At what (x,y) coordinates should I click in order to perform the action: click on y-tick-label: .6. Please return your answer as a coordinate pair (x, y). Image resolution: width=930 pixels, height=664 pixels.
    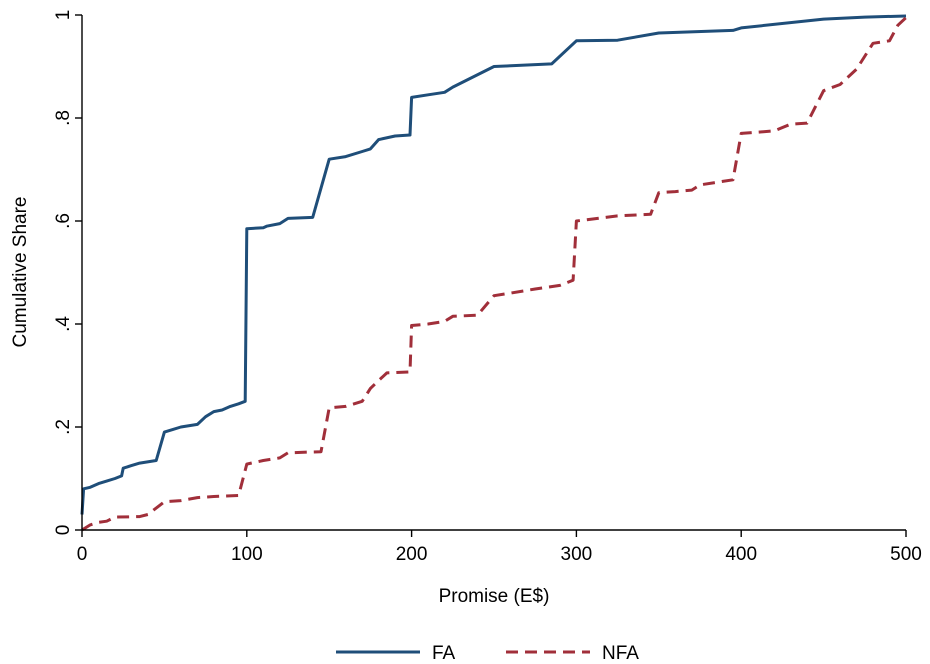
    Looking at the image, I should click on (63, 221).